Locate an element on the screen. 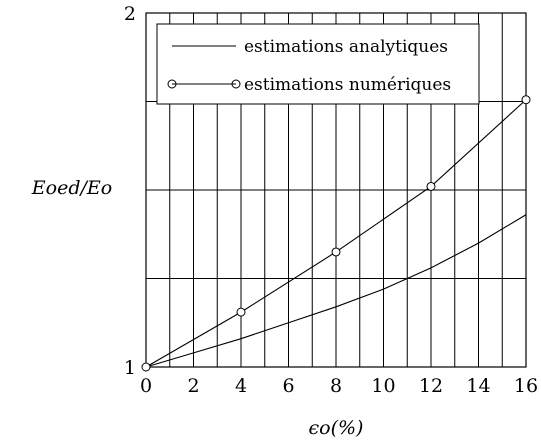 Image resolution: width=541 pixels, height=448 pixels. x-tick-label: 16 is located at coordinates (526, 386).